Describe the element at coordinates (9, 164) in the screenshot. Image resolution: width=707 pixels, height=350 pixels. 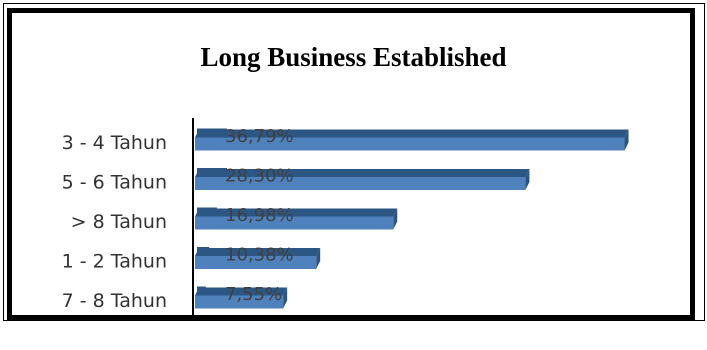
I see `frame-border-left` at that location.